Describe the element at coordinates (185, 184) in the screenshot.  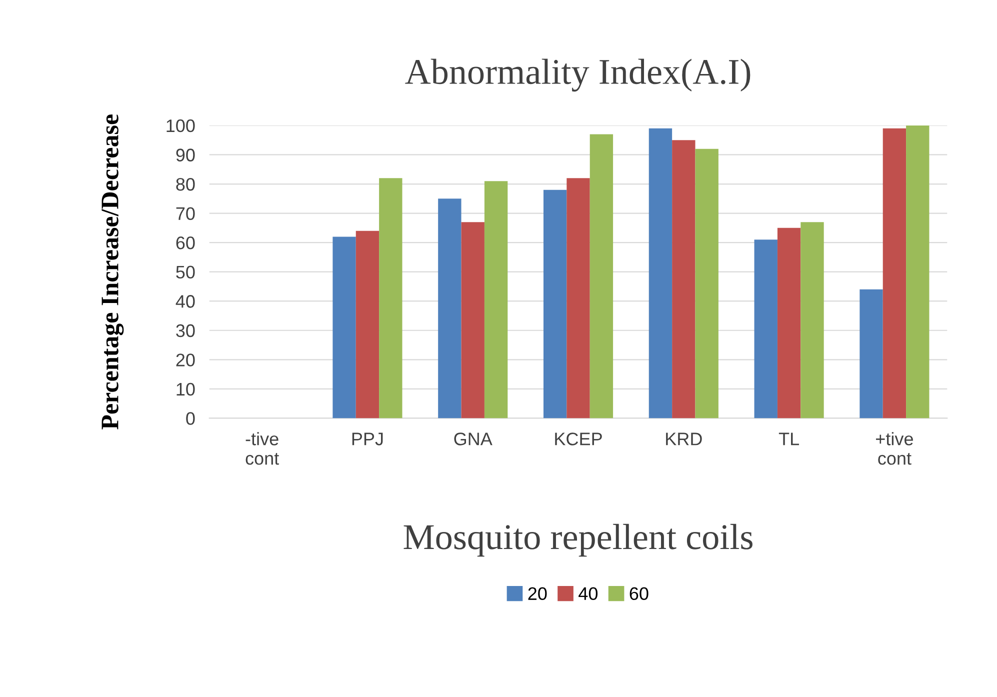
I see `y-tick-label: 80` at that location.